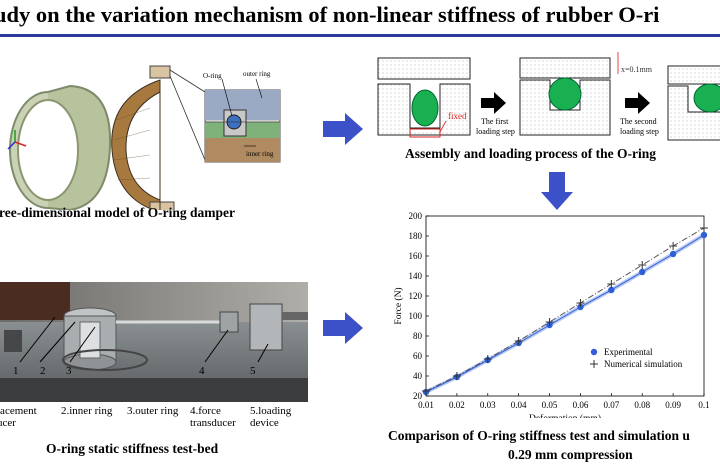  I want to click on simulation-line, so click(565, 309).